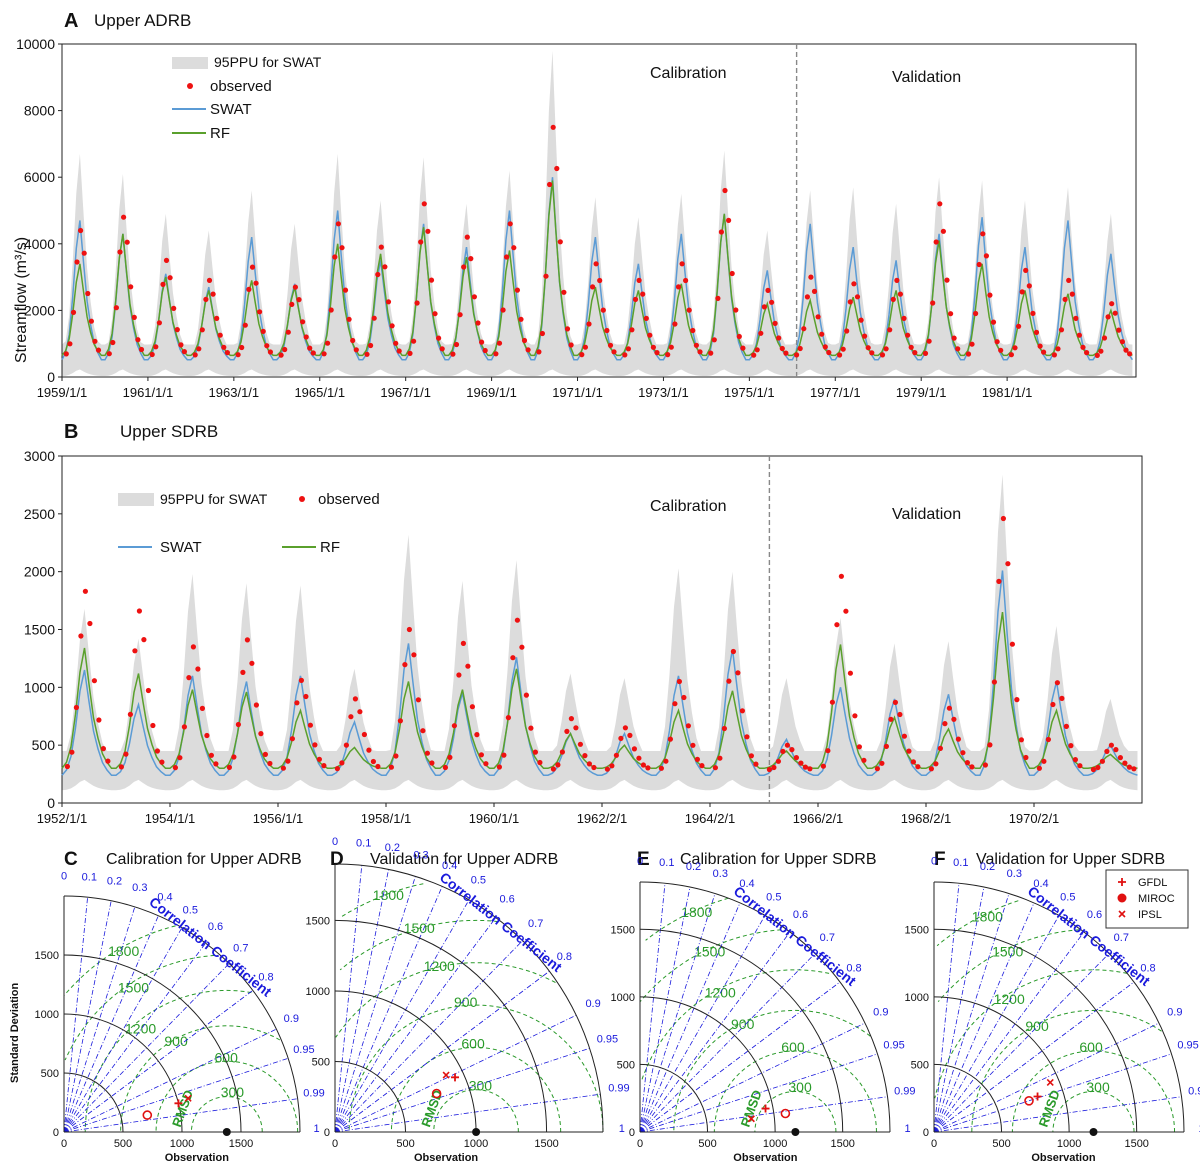 This screenshot has width=1200, height=1172. I want to click on panel-f-letter: F, so click(940, 859).